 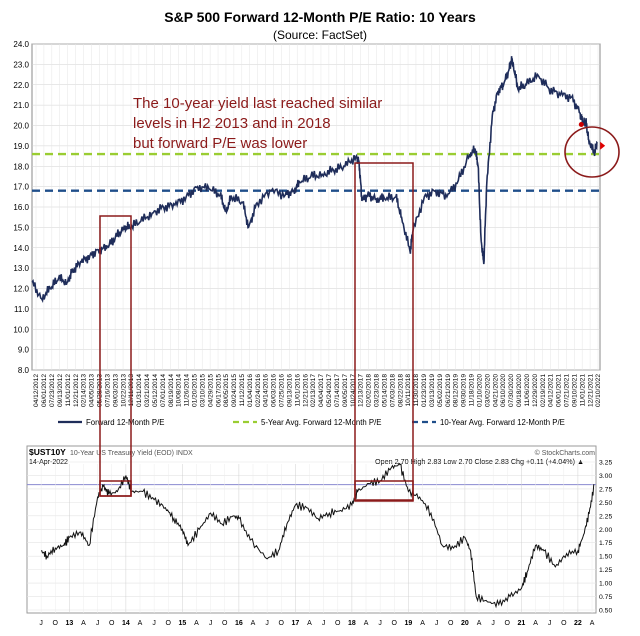 I want to click on pe-x-tick-label: 11/01/2021, so click(x=582, y=390).